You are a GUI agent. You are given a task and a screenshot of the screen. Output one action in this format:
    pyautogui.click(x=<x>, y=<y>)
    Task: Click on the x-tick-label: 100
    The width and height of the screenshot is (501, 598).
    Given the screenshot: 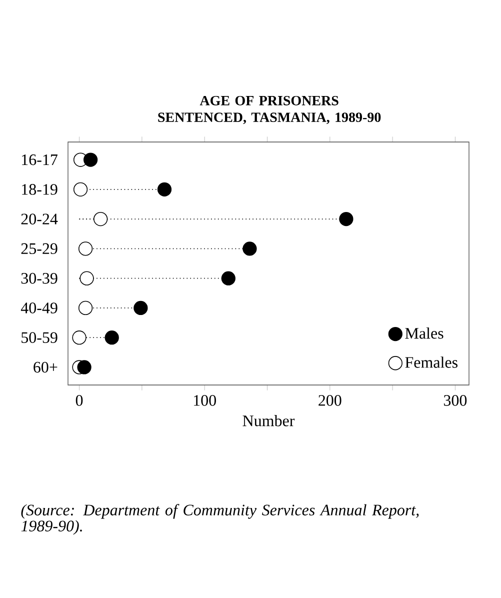 What is the action you would take?
    pyautogui.click(x=205, y=400)
    